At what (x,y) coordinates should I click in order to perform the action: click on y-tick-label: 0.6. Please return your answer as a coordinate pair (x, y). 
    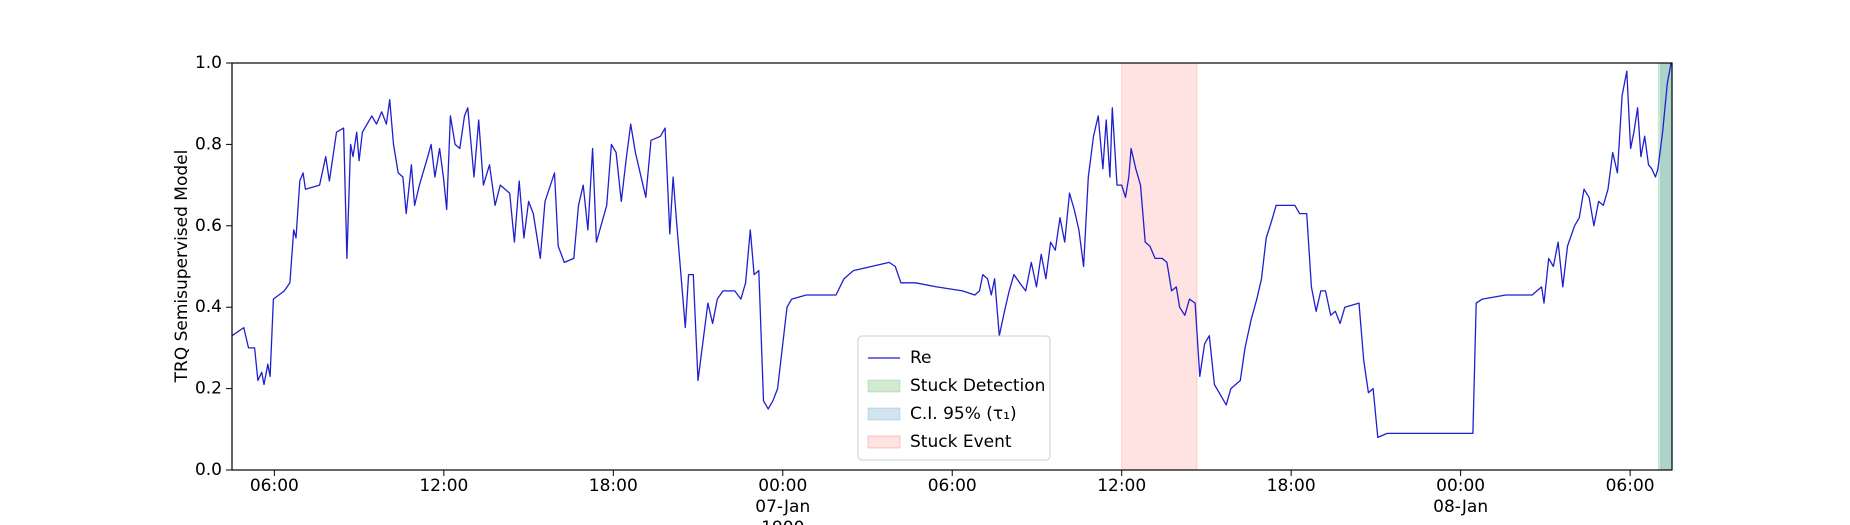
    Looking at the image, I should click on (208, 226).